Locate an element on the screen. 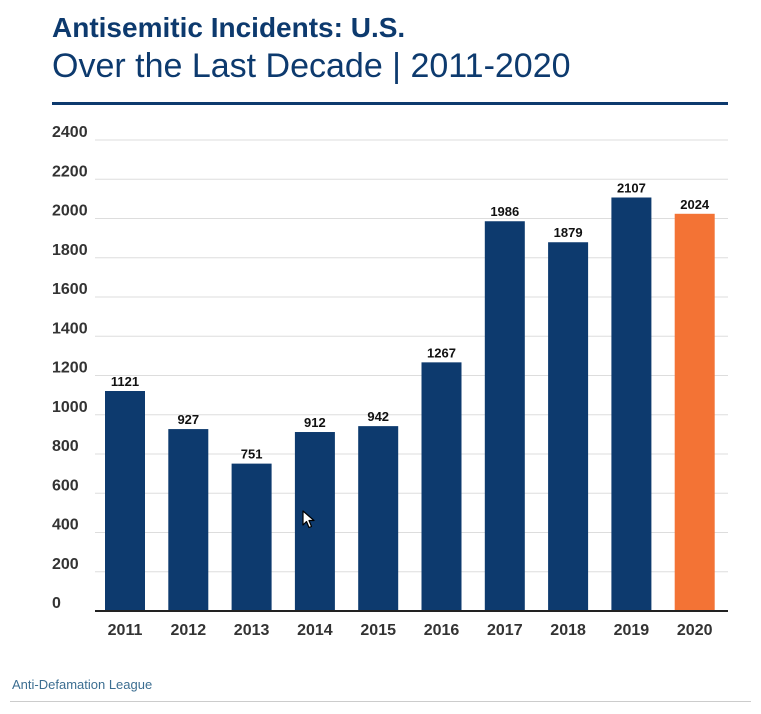  data-label: 1879 is located at coordinates (568, 232).